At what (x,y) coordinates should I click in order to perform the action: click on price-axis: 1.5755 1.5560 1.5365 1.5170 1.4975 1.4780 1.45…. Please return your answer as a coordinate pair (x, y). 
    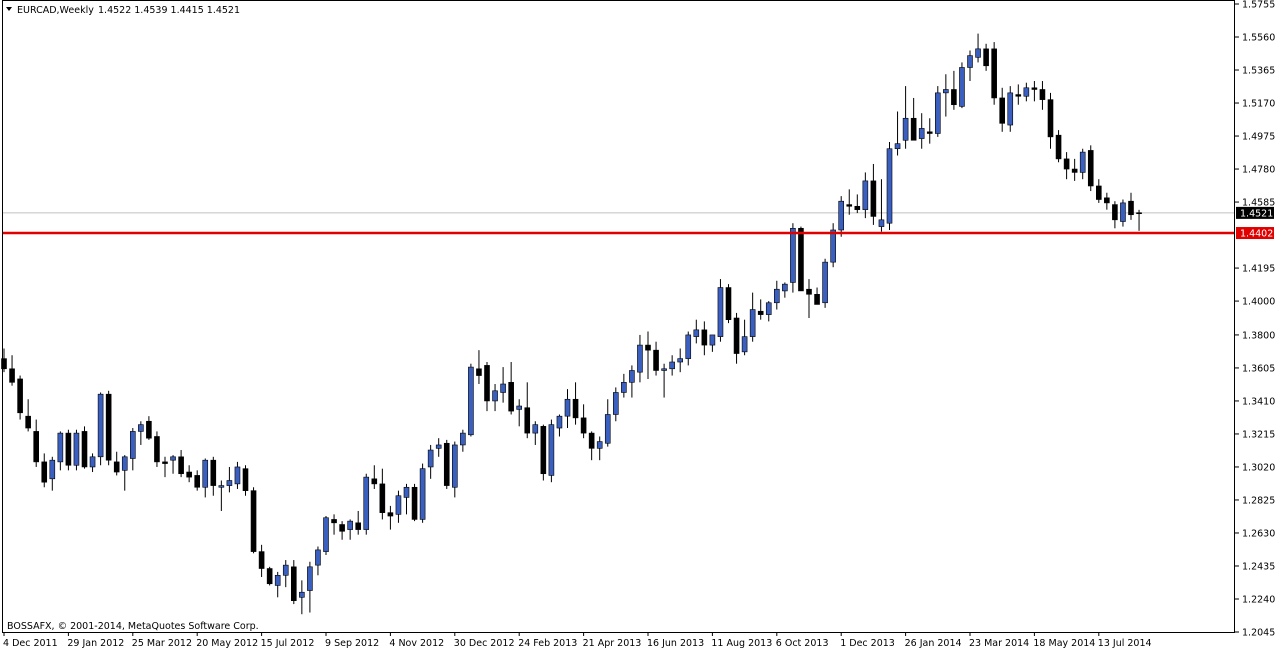
    Looking at the image, I should click on (1255, 319).